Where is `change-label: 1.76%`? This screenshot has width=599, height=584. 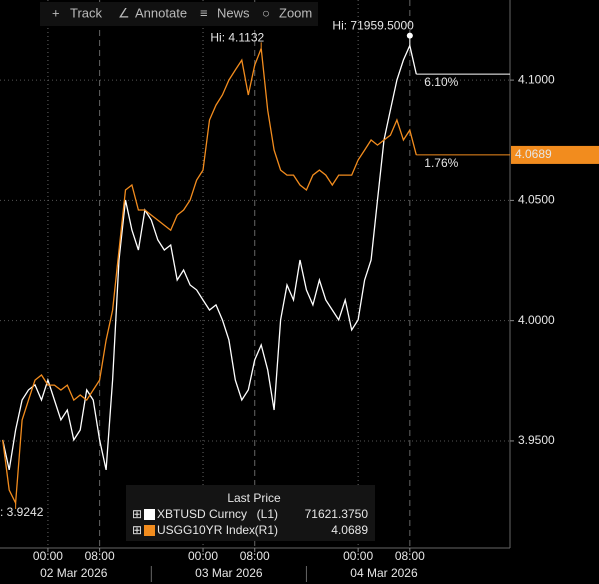
change-label: 1.76% is located at coordinates (441, 163).